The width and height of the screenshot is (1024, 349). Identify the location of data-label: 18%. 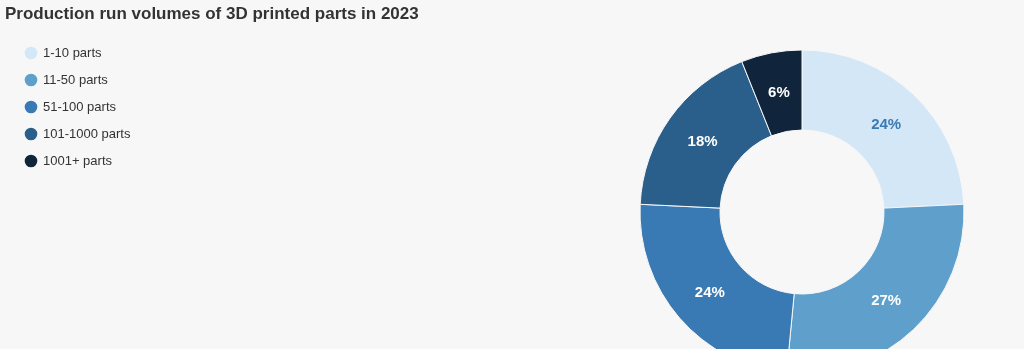
(702, 141).